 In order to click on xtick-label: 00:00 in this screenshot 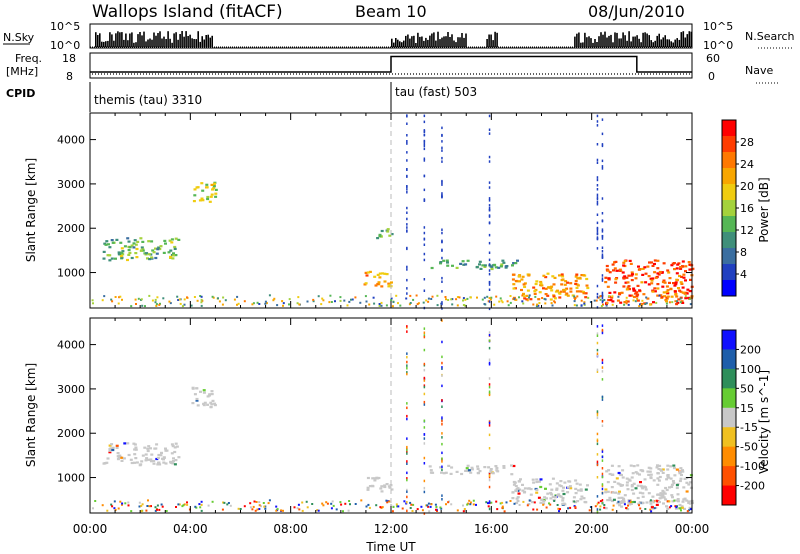, I will do `click(90, 529)`.